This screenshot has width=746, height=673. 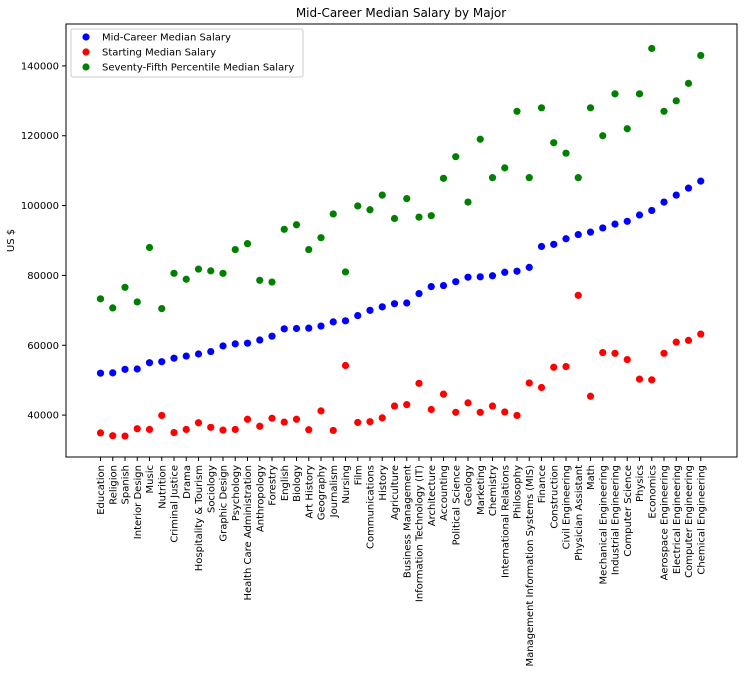 I want to click on legend-label: Mid-Career Median Salary, so click(x=166, y=38).